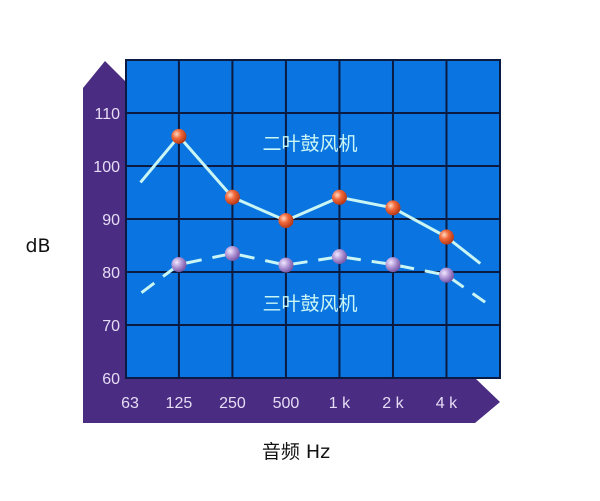 This screenshot has height=501, width=600. I want to click on series-label-three-lobe: 三叶鼓风机, so click(309, 304).